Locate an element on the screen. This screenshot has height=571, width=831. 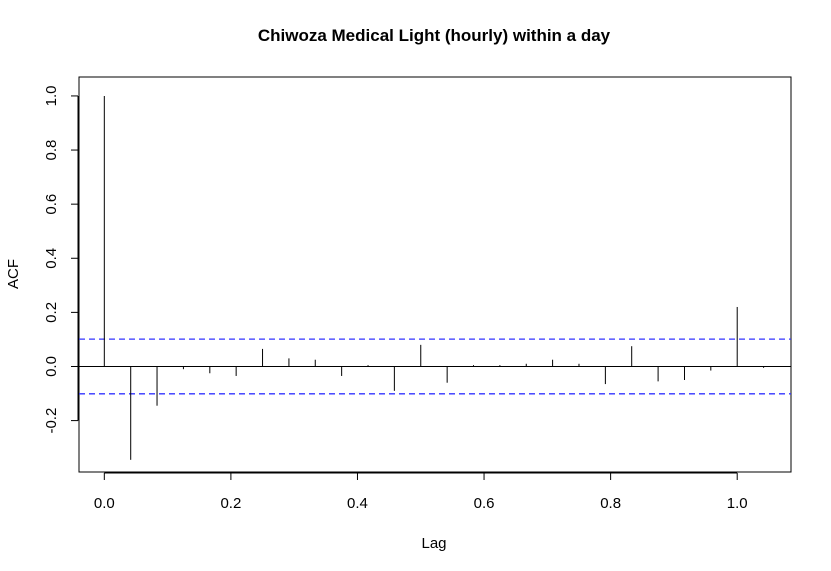
y-tick-label: -0.2 is located at coordinates (51, 421).